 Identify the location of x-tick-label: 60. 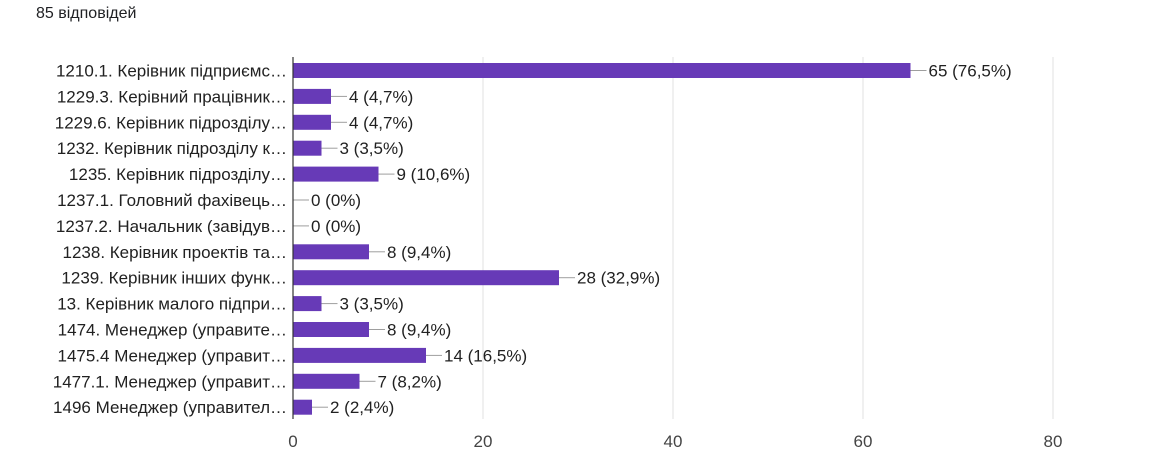
(863, 441).